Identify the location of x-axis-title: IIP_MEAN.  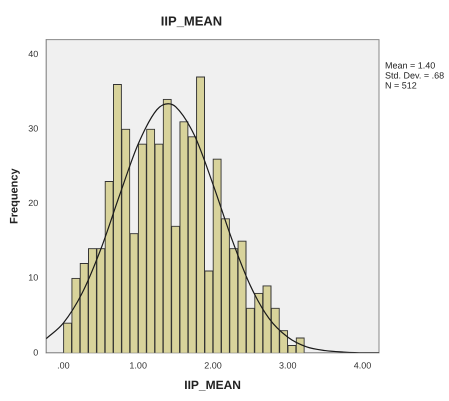
(212, 385).